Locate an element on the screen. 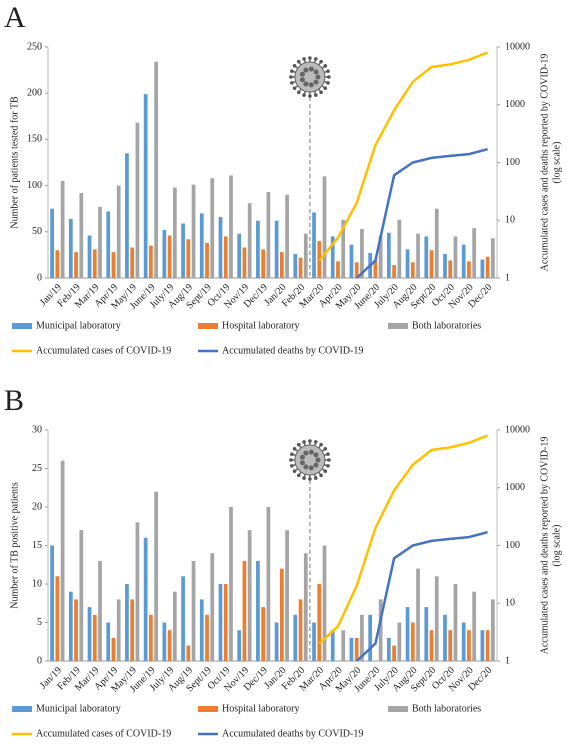 Image resolution: width=567 pixels, height=750 pixels. line-series is located at coordinates (403, 156).